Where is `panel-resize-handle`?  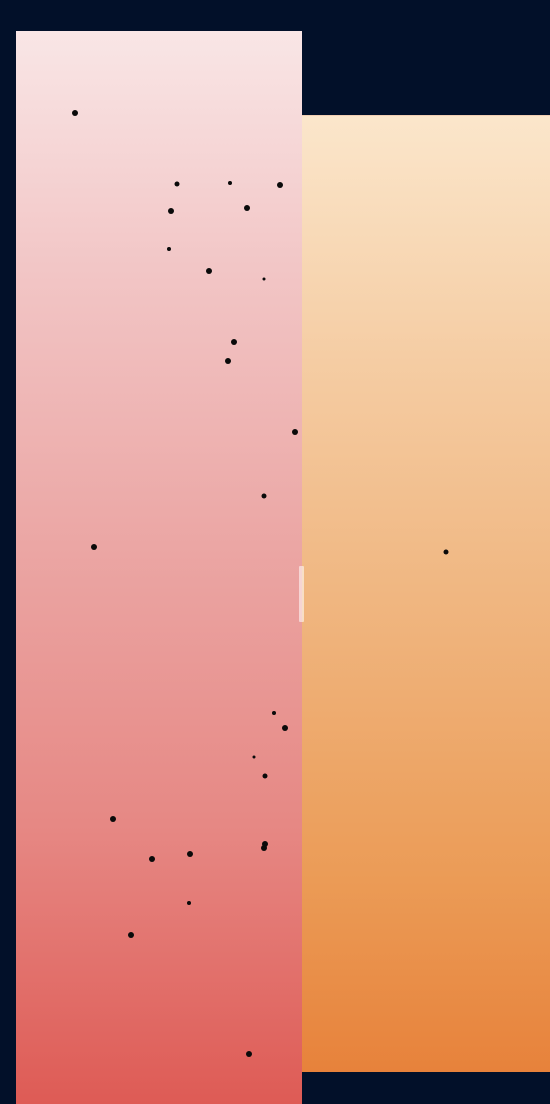
panel-resize-handle is located at coordinates (301, 594).